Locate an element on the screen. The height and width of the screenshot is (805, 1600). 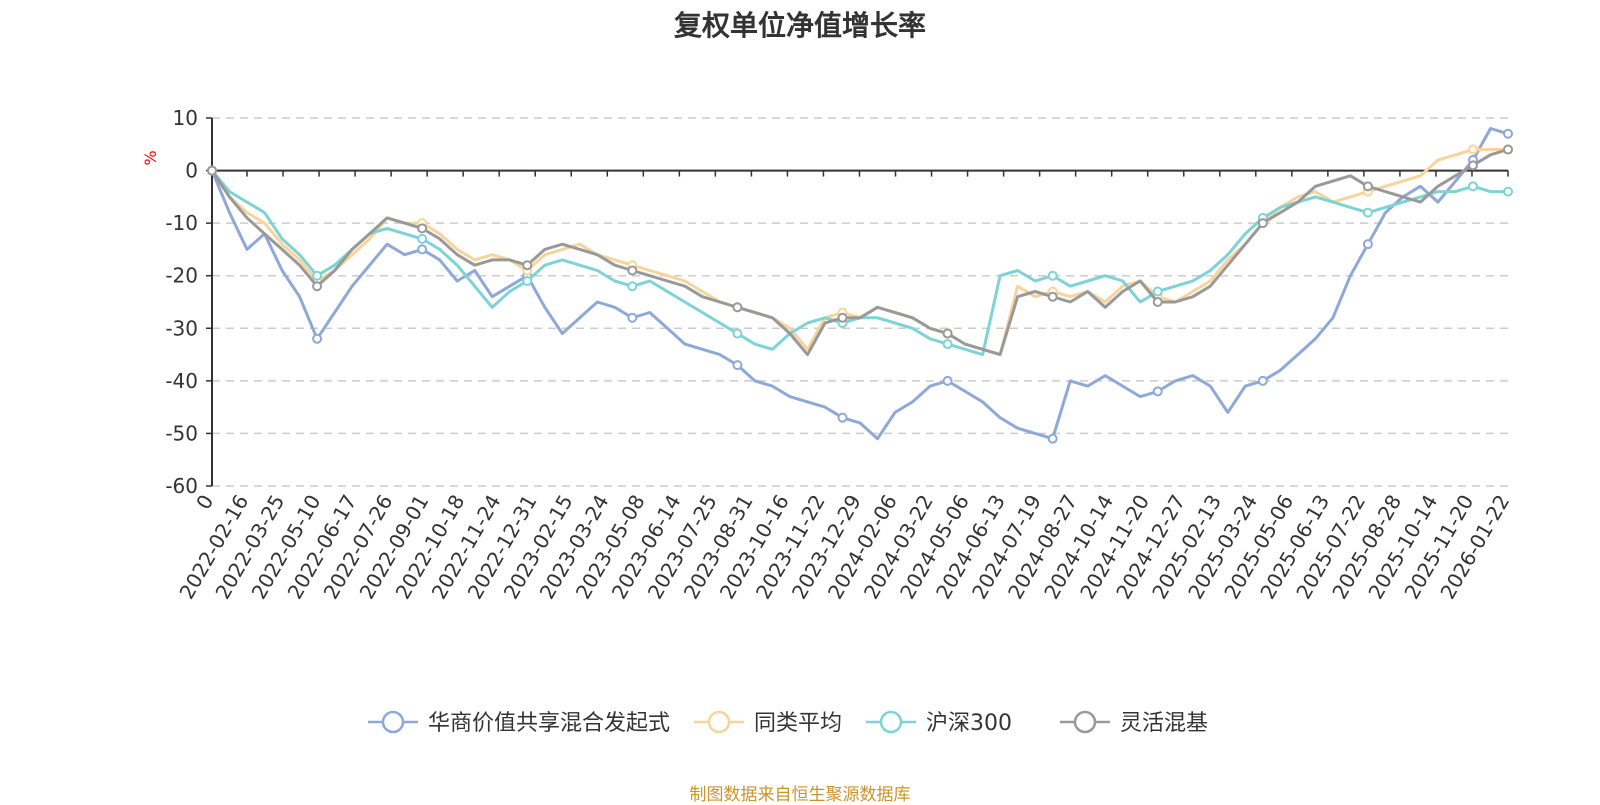
legend-label-2: 沪深300 is located at coordinates (969, 723).